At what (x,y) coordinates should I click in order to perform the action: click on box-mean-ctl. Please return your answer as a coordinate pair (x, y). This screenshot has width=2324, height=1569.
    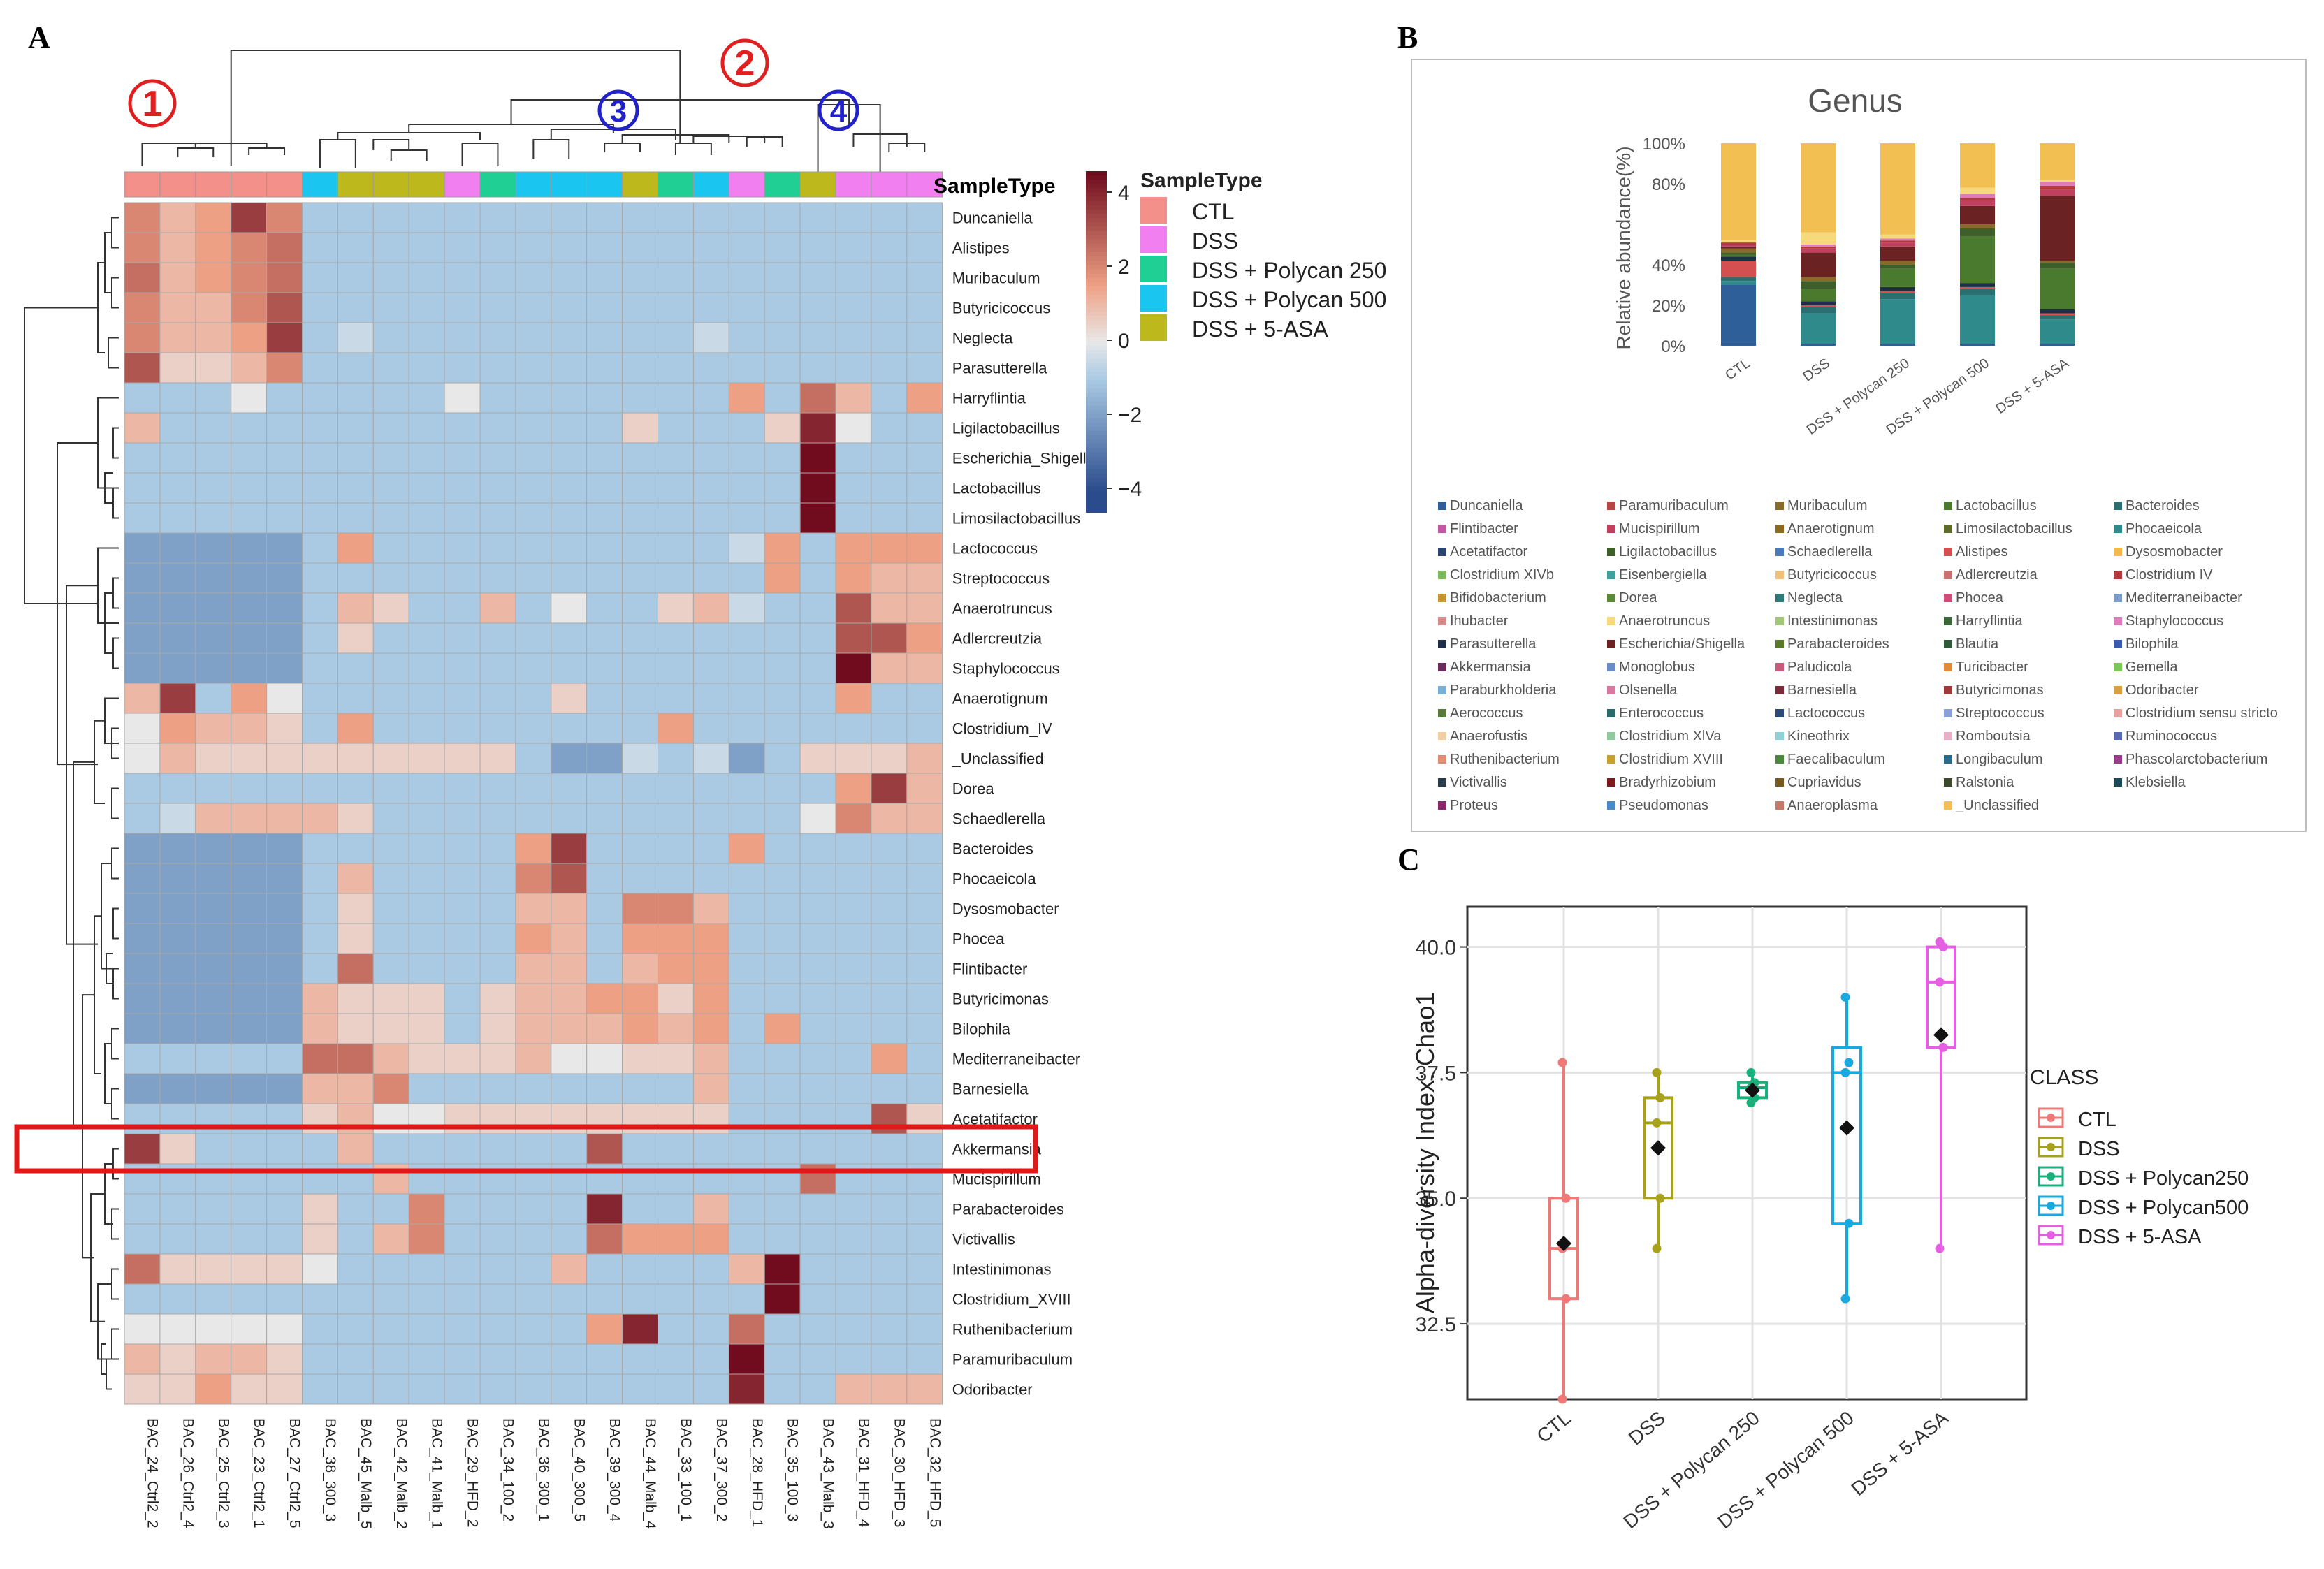
    Looking at the image, I should click on (1563, 1243).